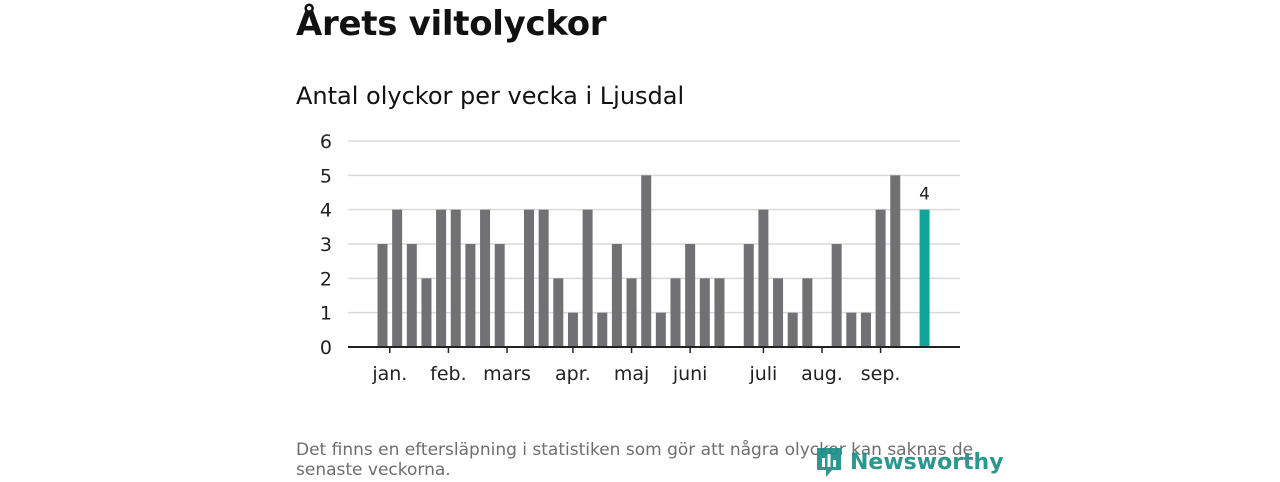 This screenshot has height=482, width=1280. What do you see at coordinates (326, 279) in the screenshot?
I see `y-tick-label: 2` at bounding box center [326, 279].